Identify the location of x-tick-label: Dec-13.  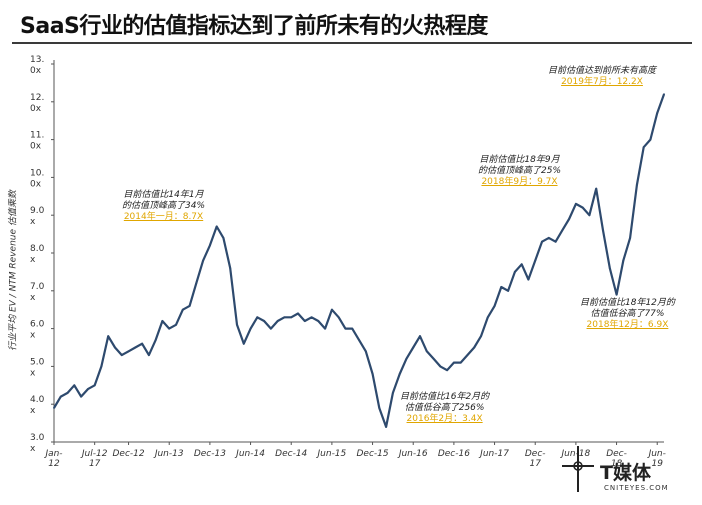
(210, 454).